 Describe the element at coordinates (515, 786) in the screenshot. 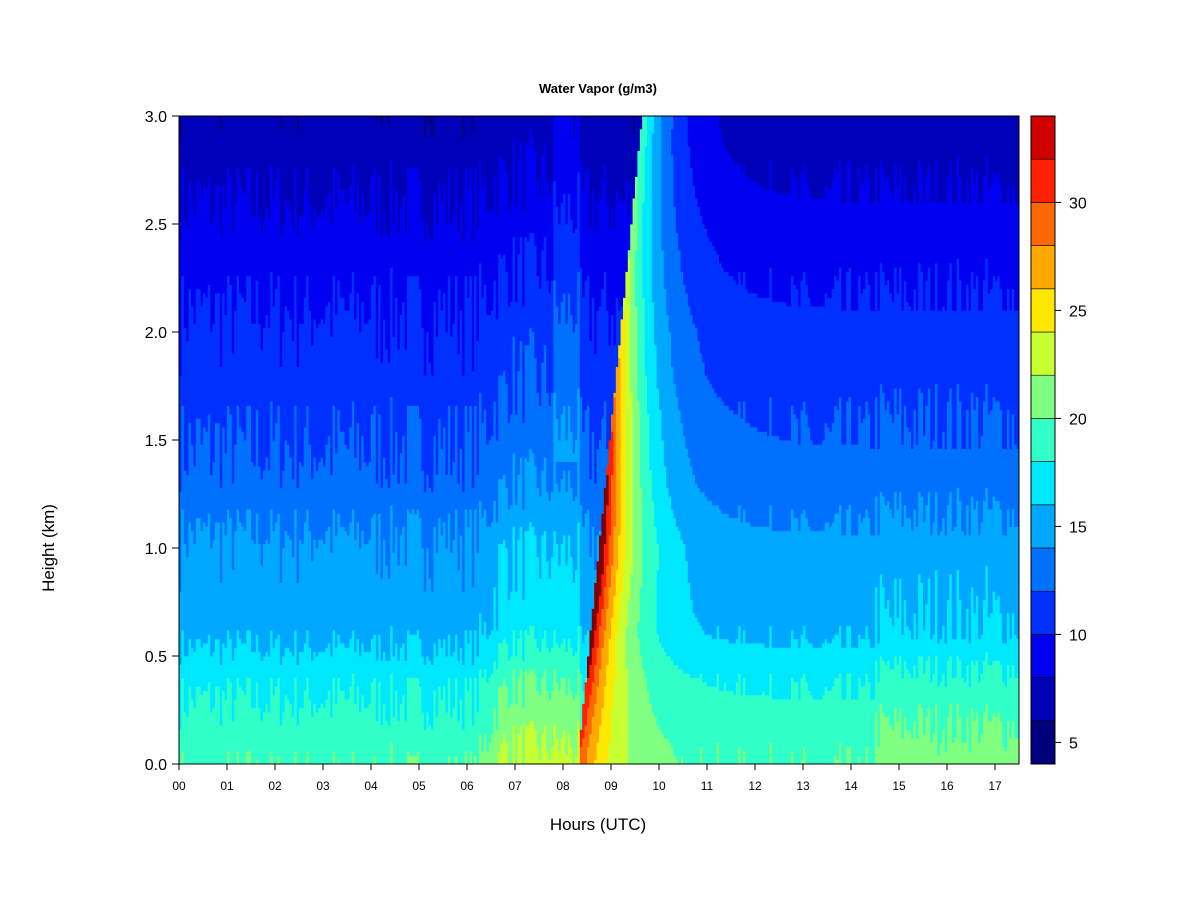

I see `x-tick-label: 07` at that location.